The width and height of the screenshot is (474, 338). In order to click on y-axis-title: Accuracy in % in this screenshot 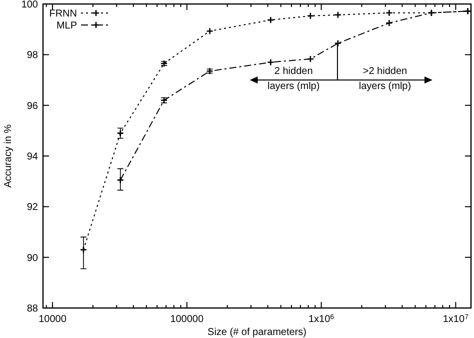, I will do `click(8, 156)`.